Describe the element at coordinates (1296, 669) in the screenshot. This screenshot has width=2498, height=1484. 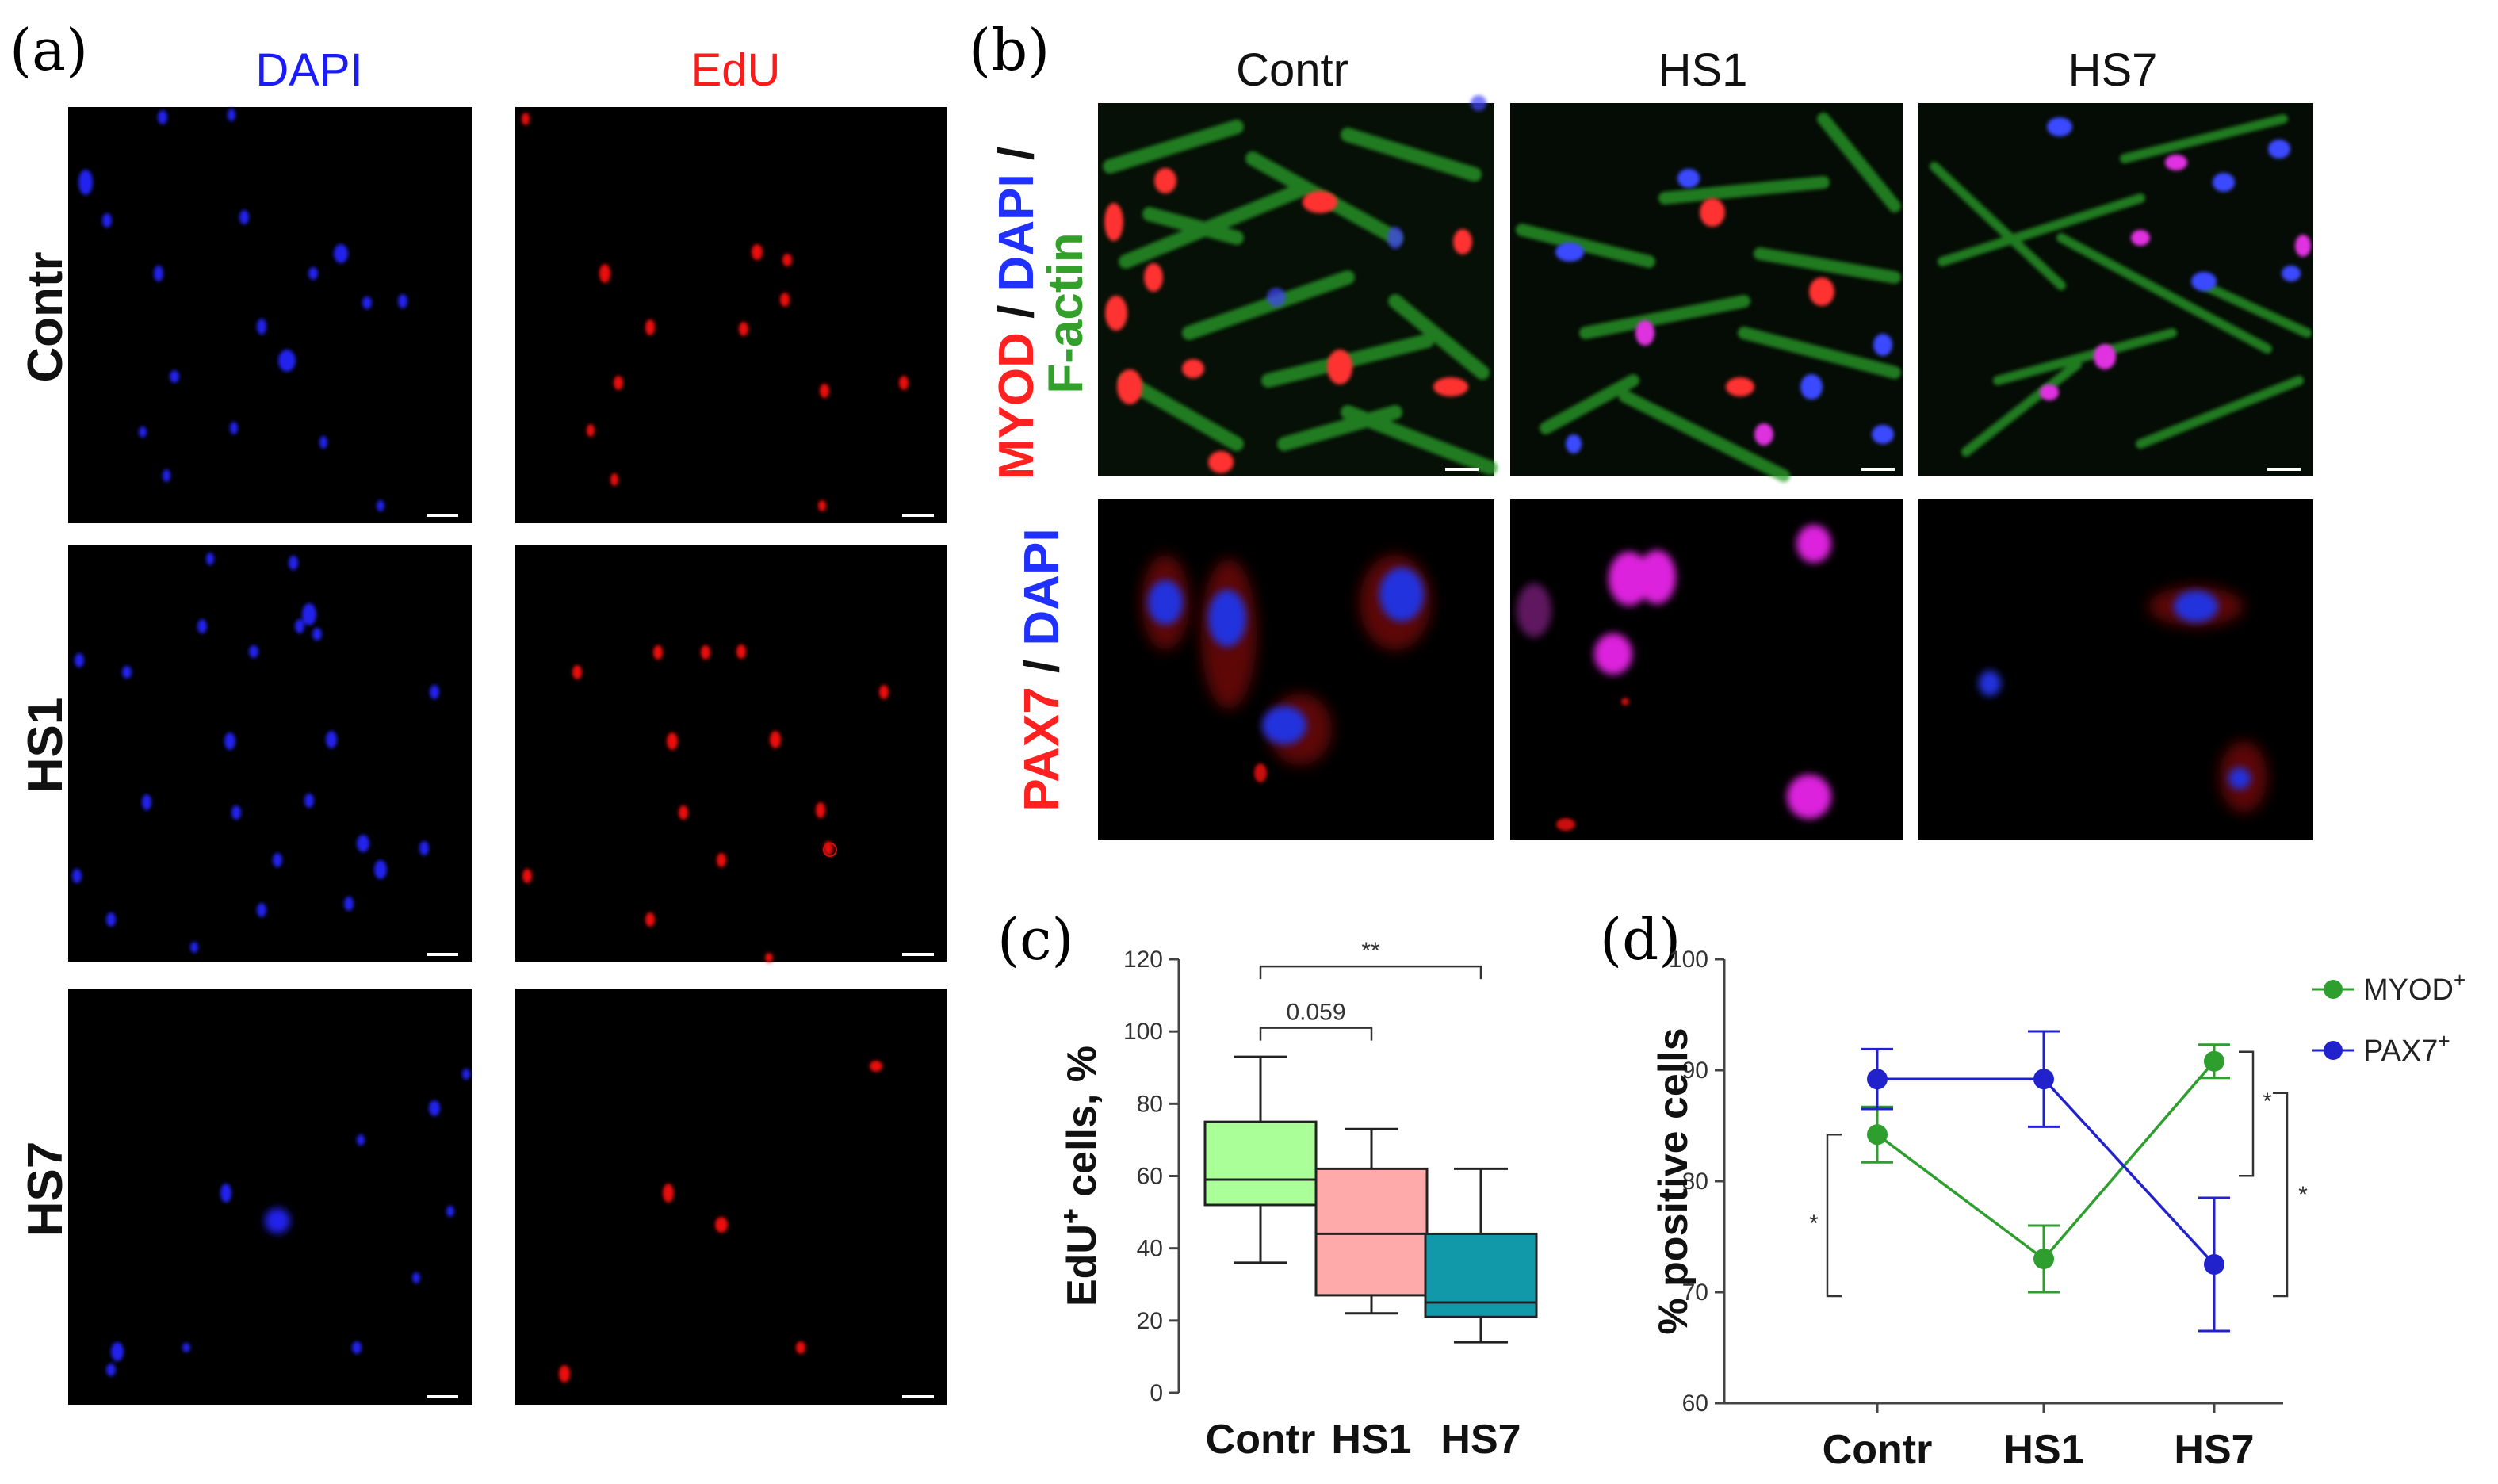
I see `panel-b-micrograph-pax7-contr` at that location.